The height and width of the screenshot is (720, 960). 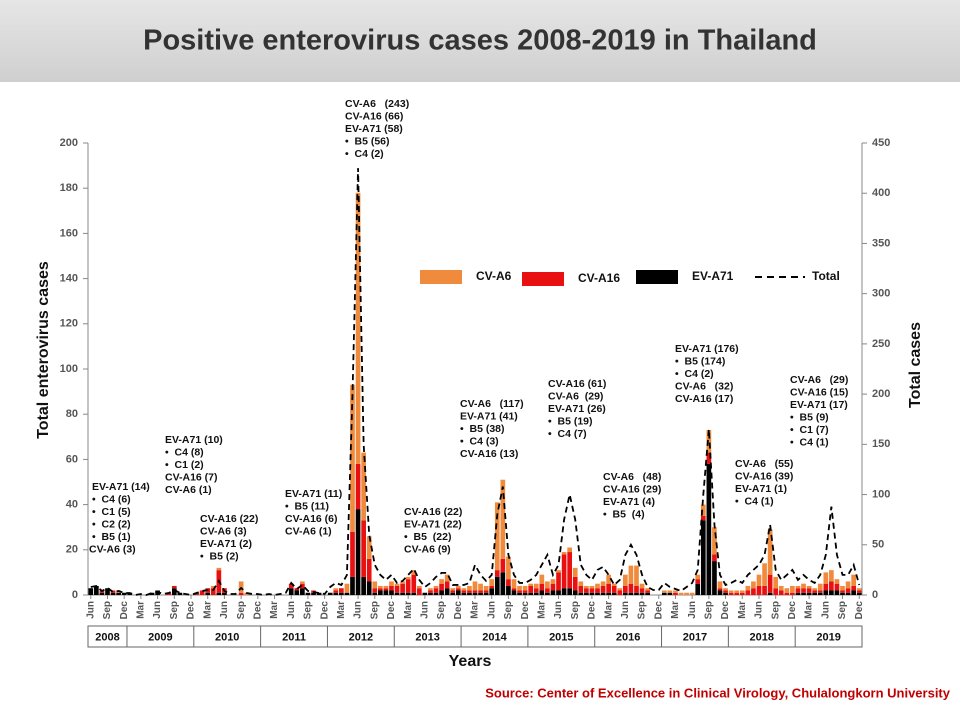 I want to click on annotation: • B5 (56), so click(x=367, y=141).